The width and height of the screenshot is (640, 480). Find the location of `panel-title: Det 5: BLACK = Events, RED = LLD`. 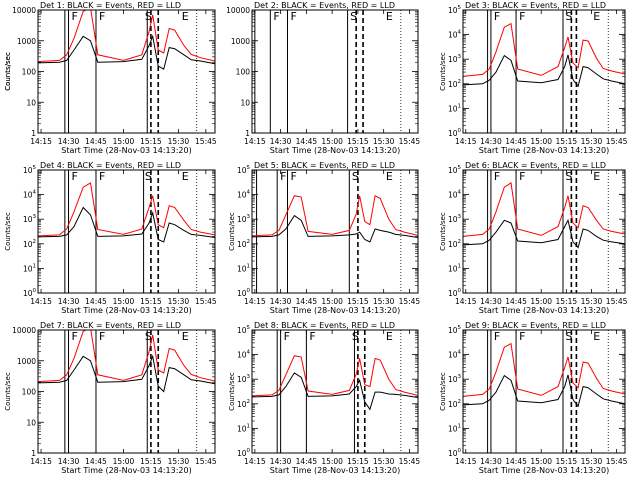

panel-title: Det 5: BLACK = Events, RED = LLD is located at coordinates (324, 165).